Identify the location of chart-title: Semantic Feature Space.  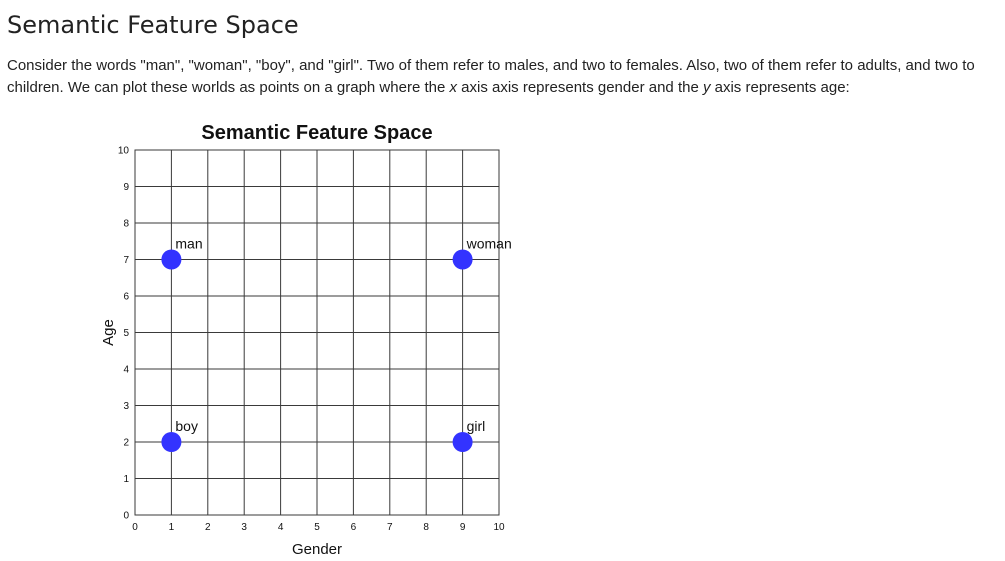
(316, 133).